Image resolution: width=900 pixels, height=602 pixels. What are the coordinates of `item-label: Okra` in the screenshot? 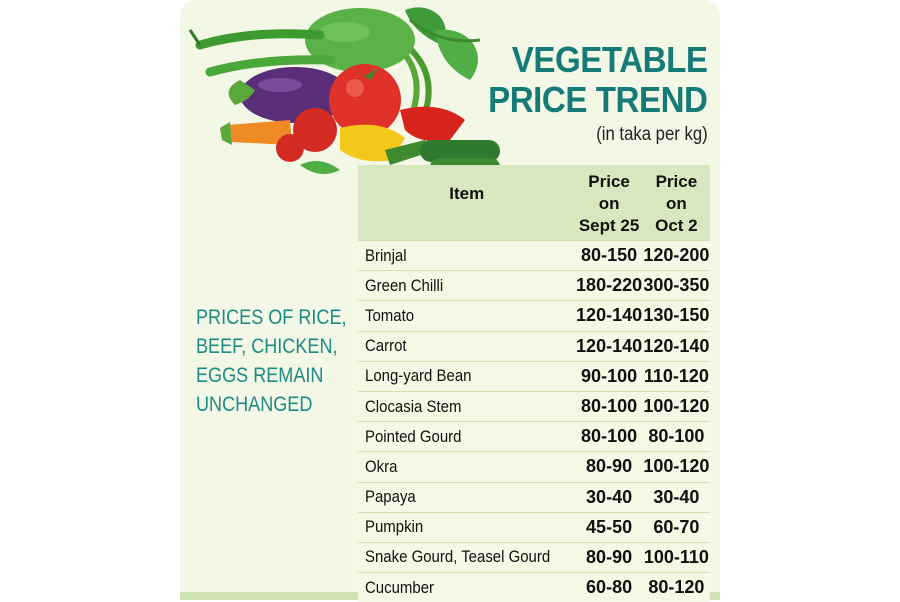 It's located at (381, 466).